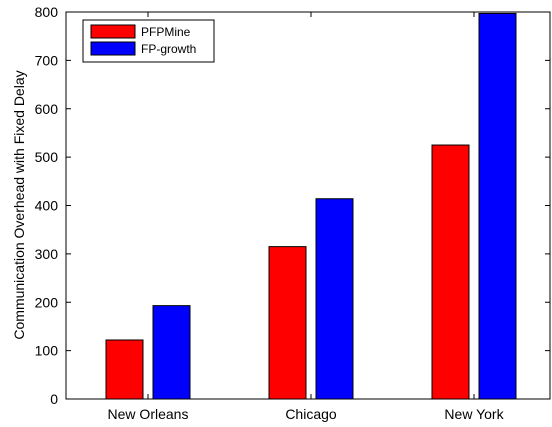 The width and height of the screenshot is (552, 427). I want to click on bar-fp-growth-chicago, so click(334, 299).